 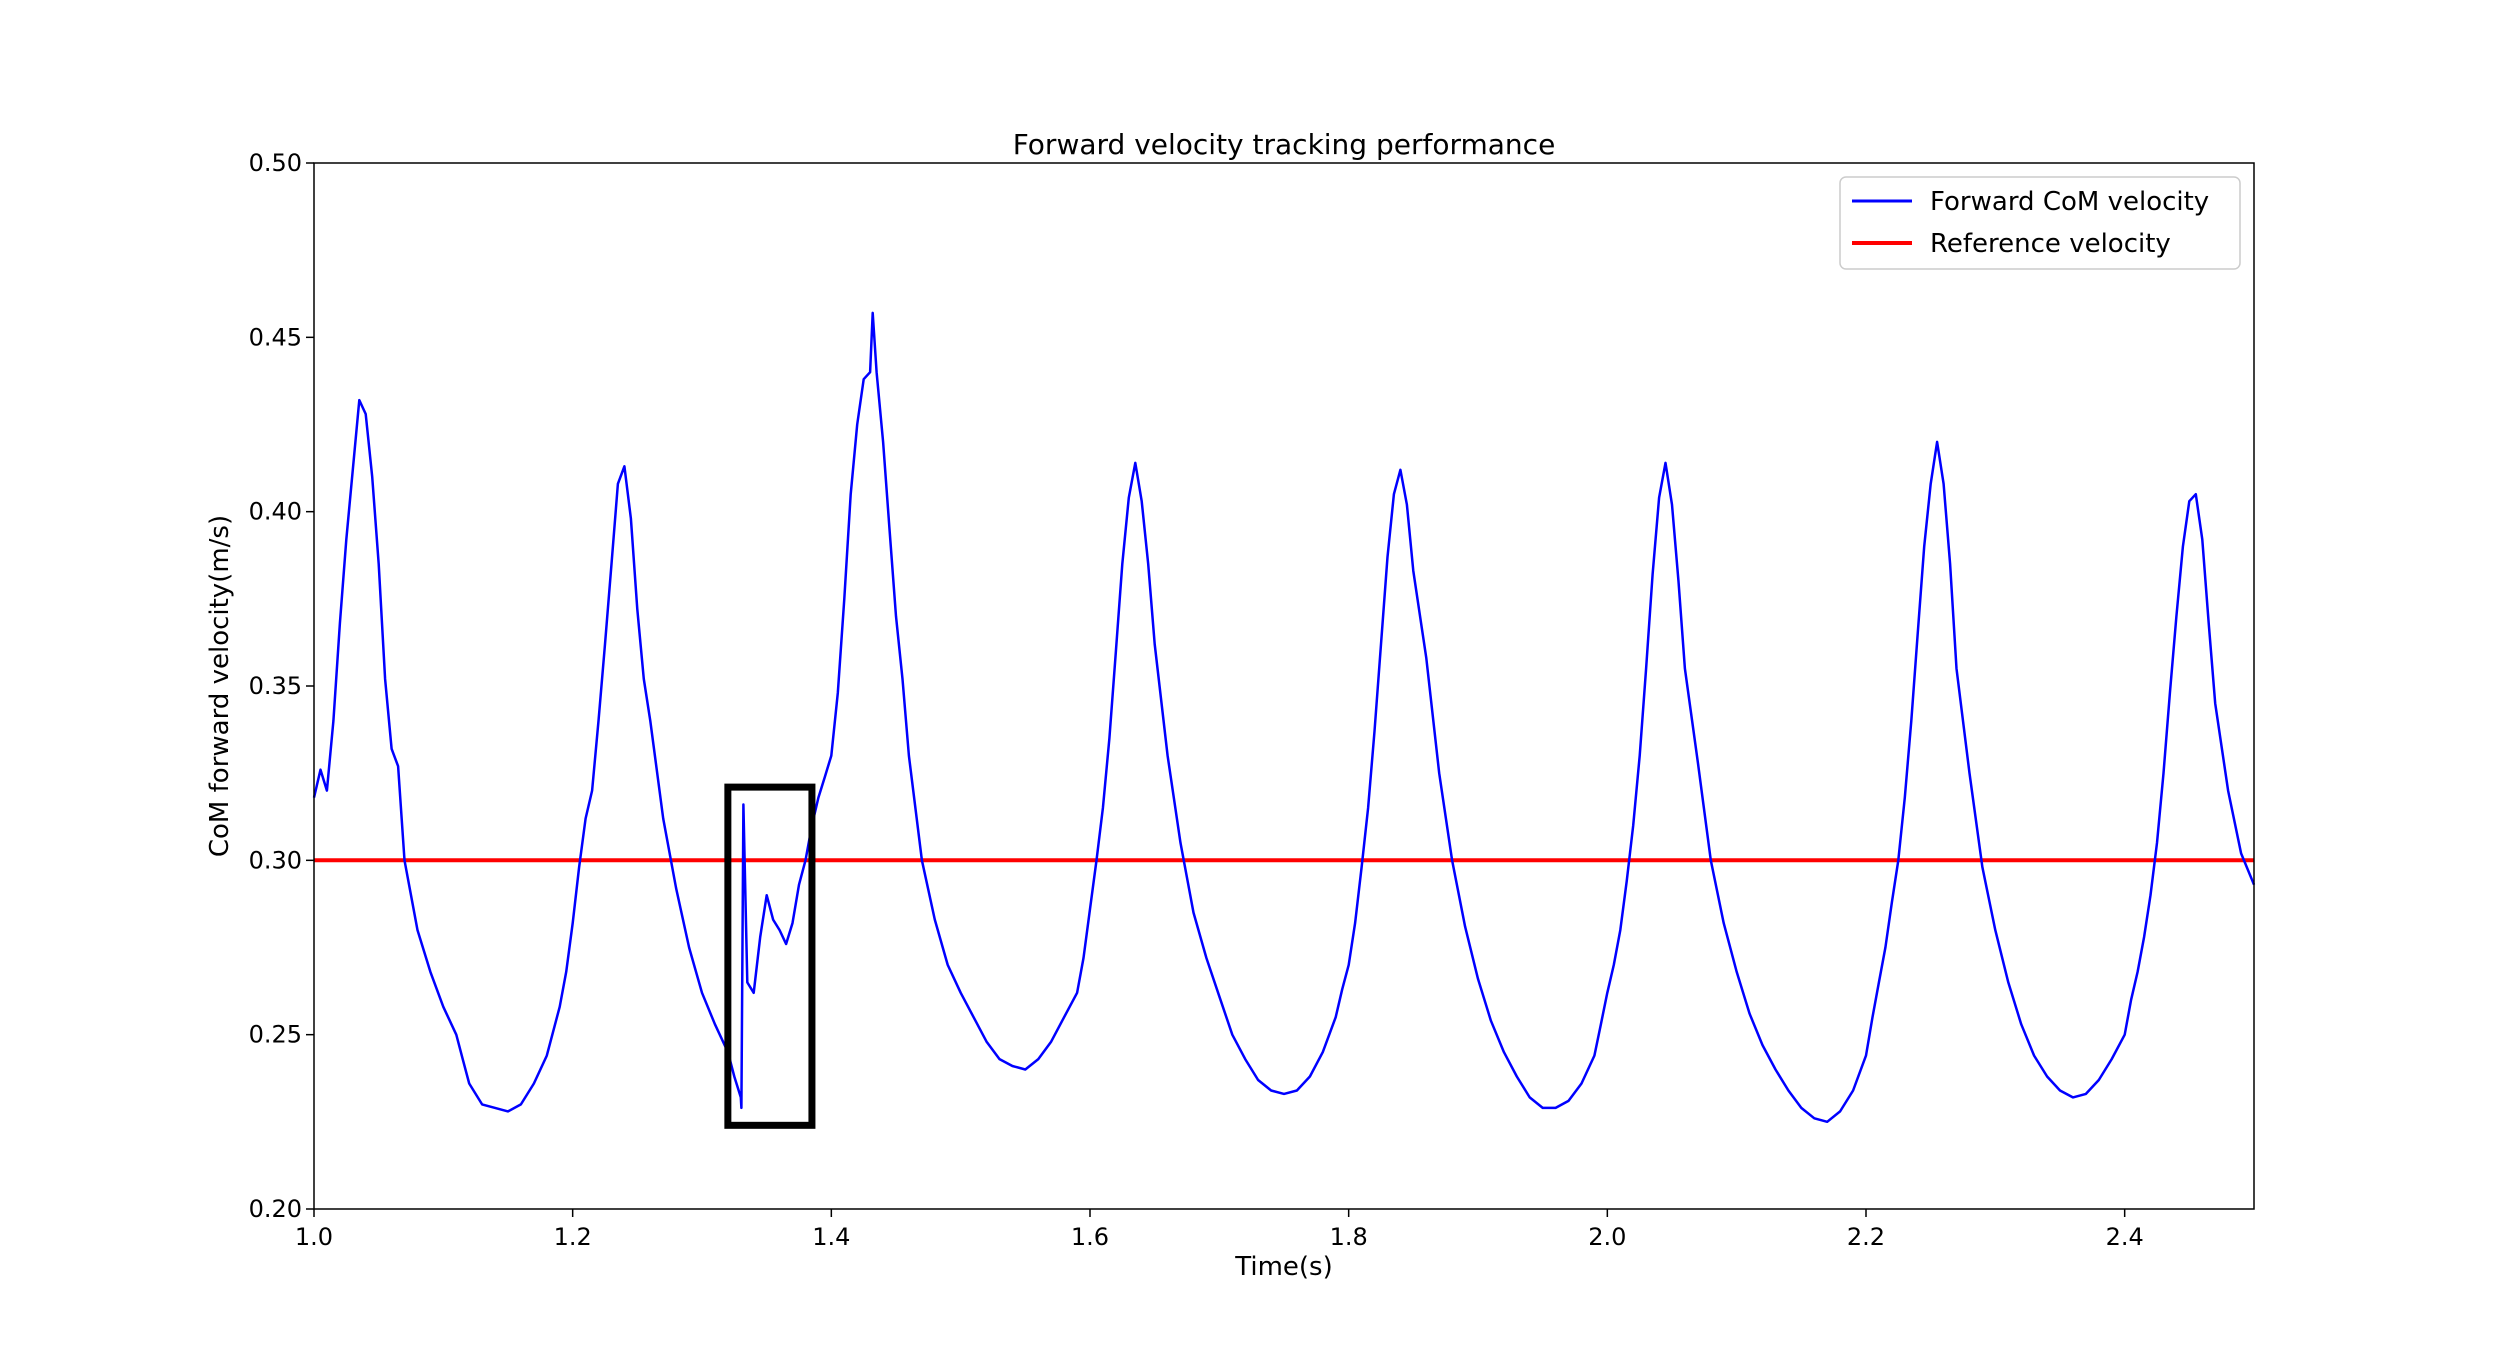 I want to click on legend-label-reference-velocity: Reference velocity, so click(x=2050, y=244).